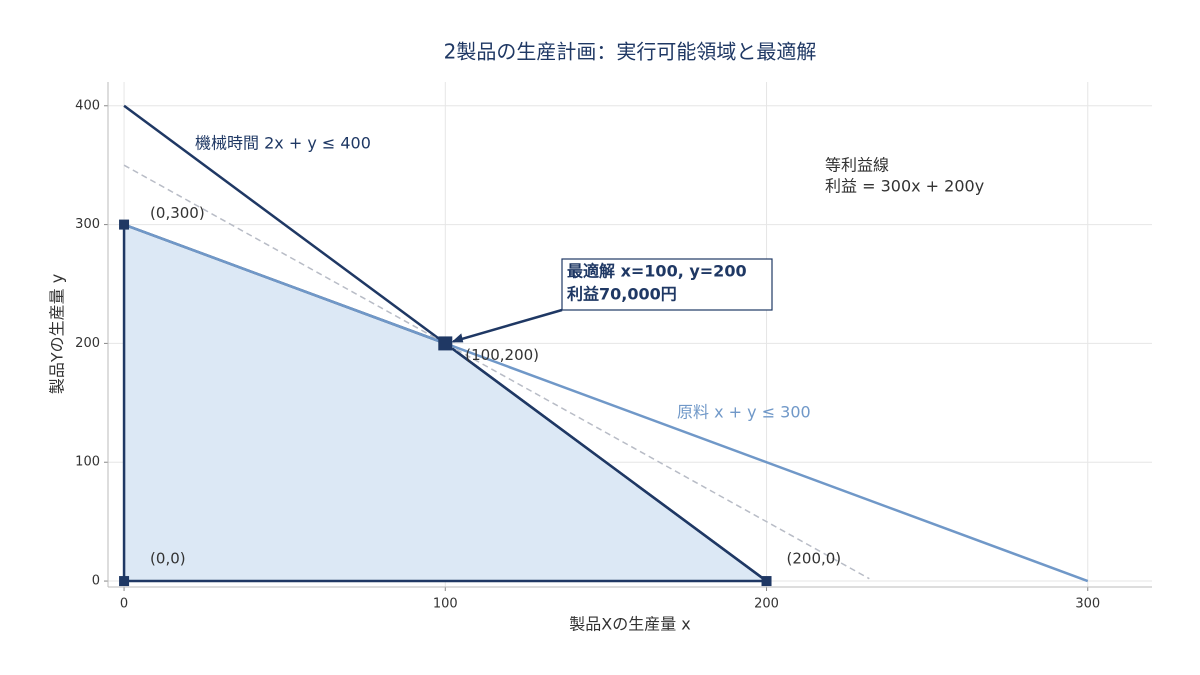 The width and height of the screenshot is (1200, 675). What do you see at coordinates (502, 355) in the screenshot?
I see `vertex-label: (100,200)` at bounding box center [502, 355].